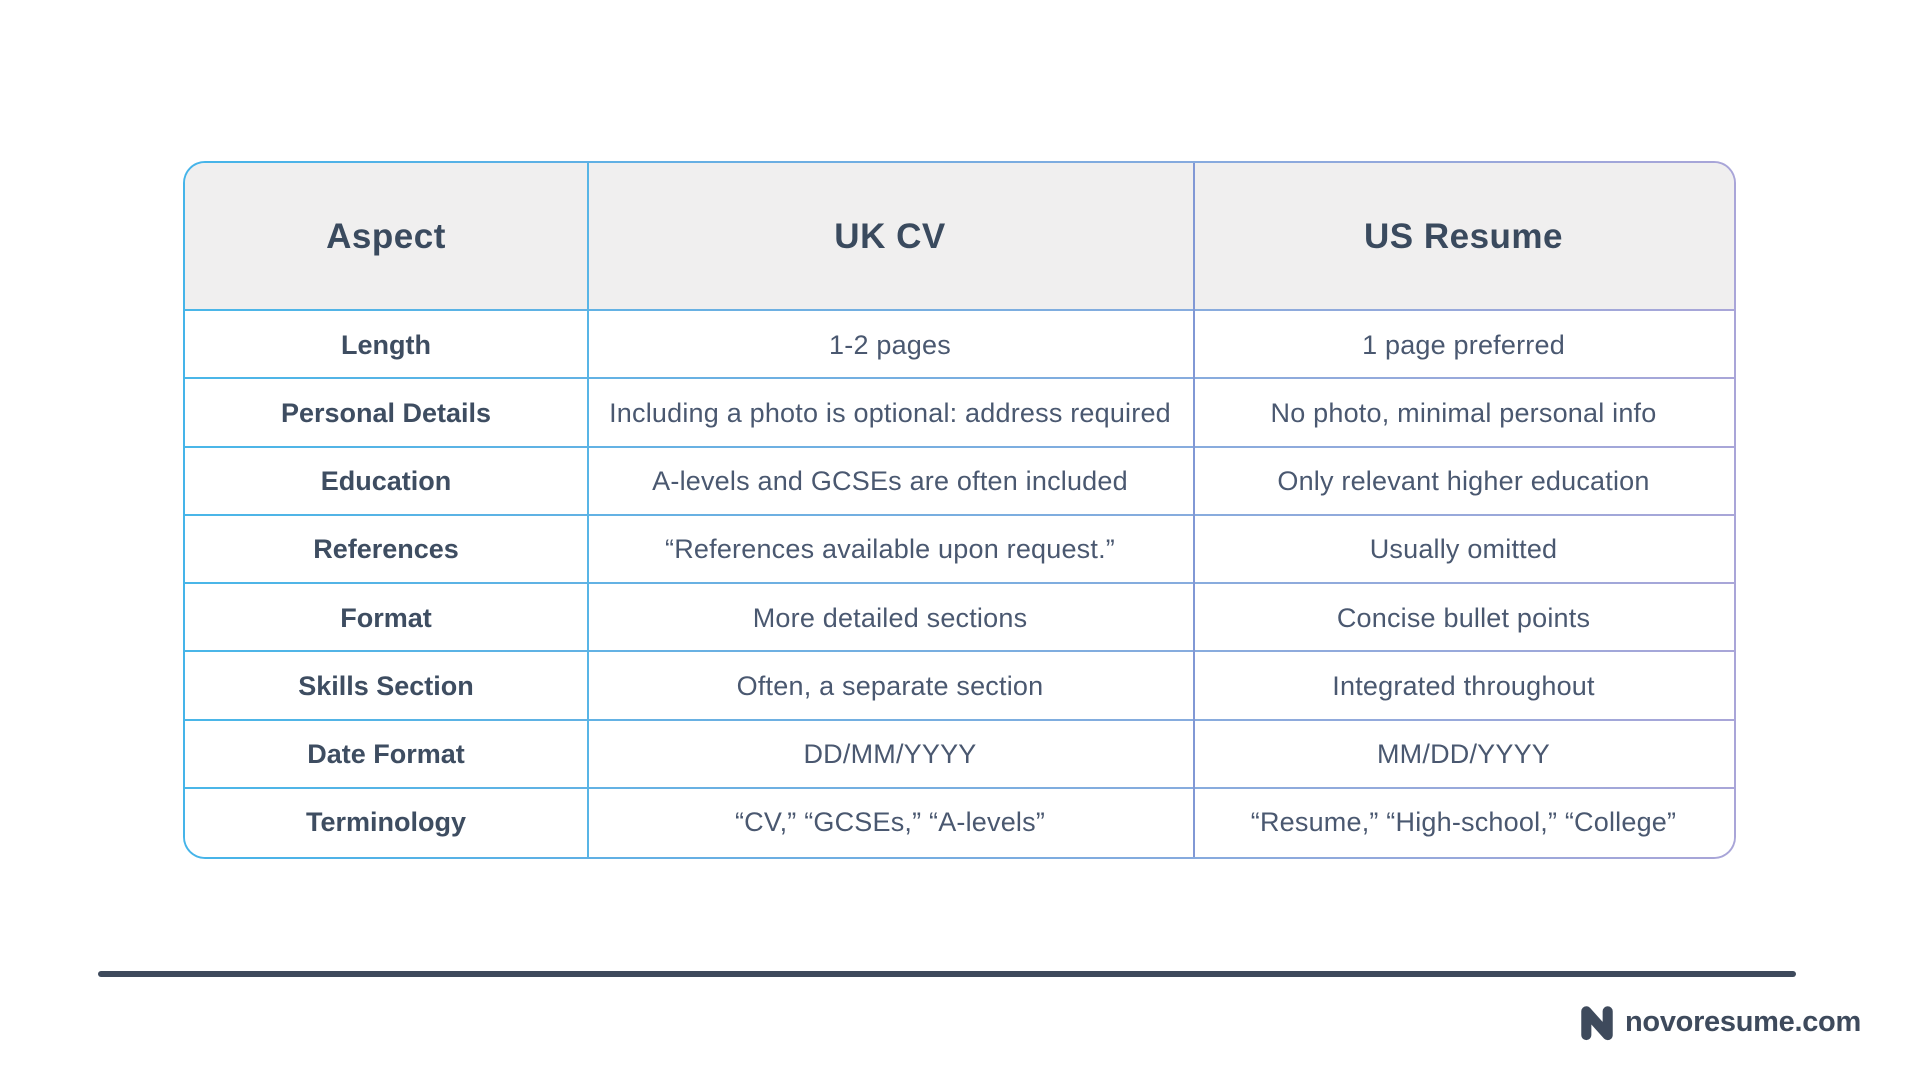 The image size is (1920, 1080). Describe the element at coordinates (1597, 1022) in the screenshot. I see `novoresume-n-icon` at that location.